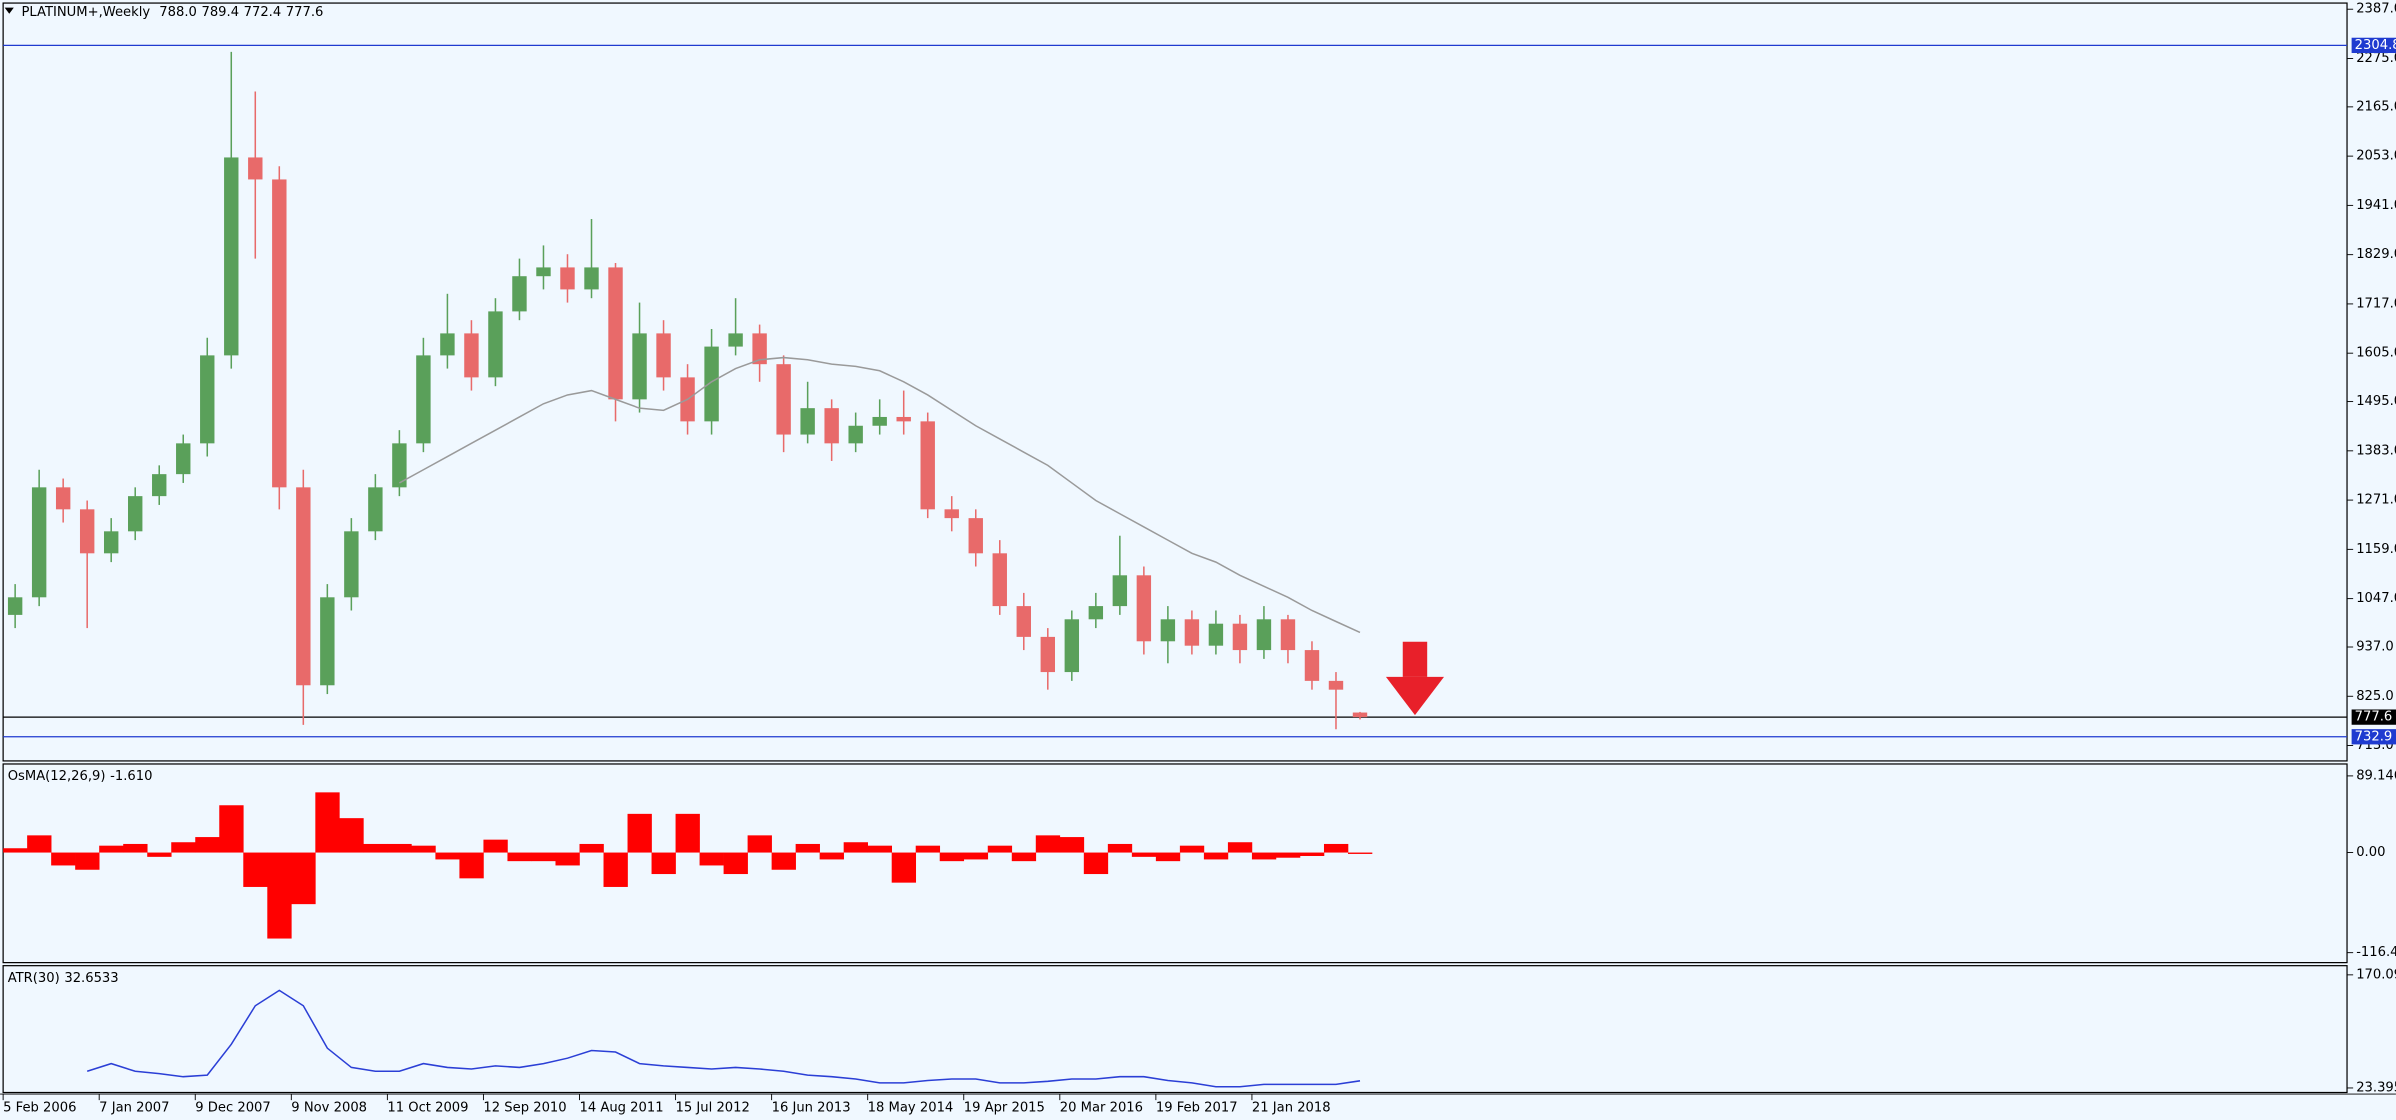  What do you see at coordinates (131, 776) in the screenshot?
I see `indicator-value: -1.610` at bounding box center [131, 776].